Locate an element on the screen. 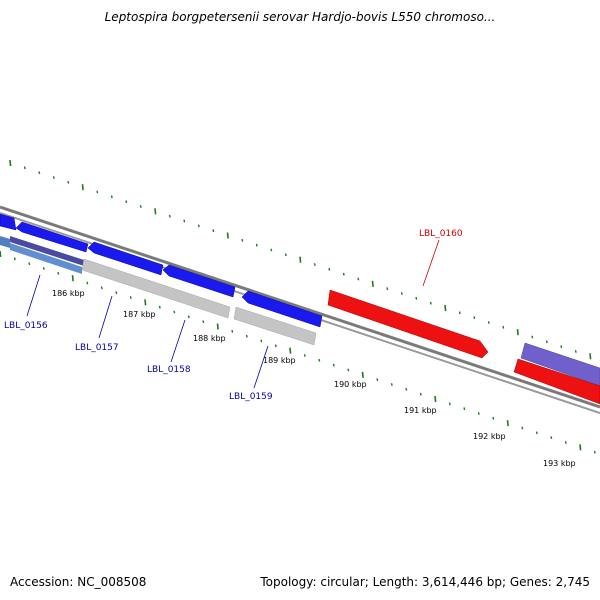  tick-label: 189 kbp is located at coordinates (279, 360).